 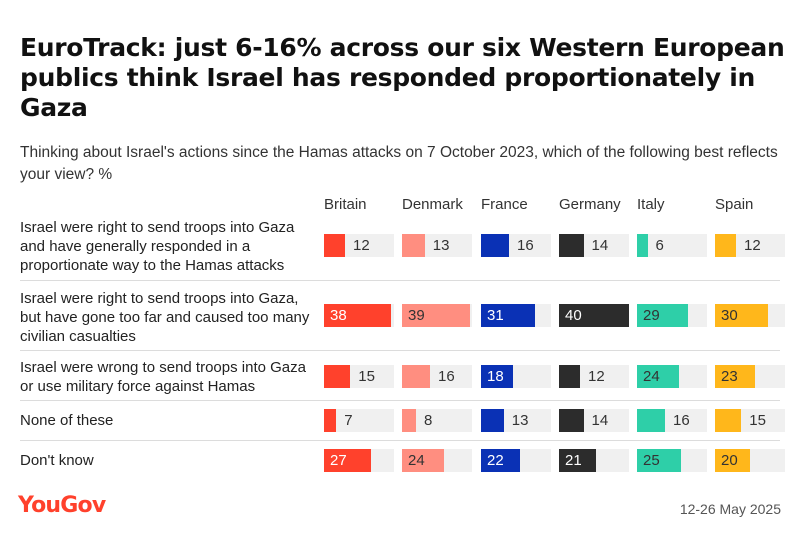 I want to click on data-label: 18, so click(x=495, y=376).